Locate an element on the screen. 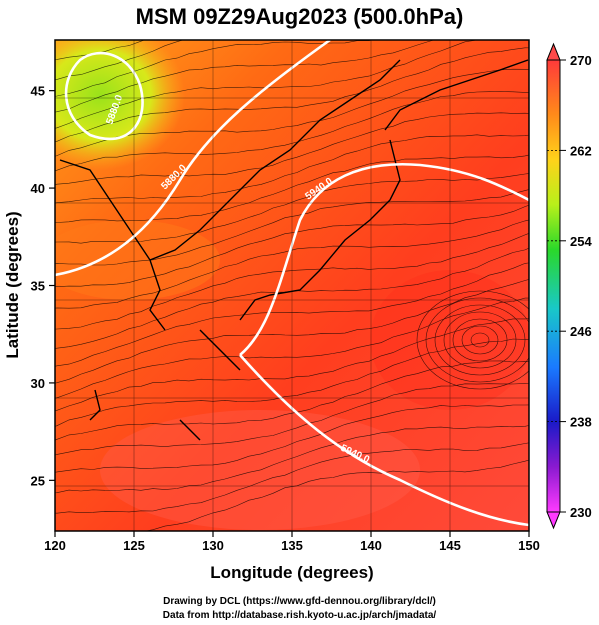 The image size is (599, 625). y-tick-label: 30 is located at coordinates (38, 383).